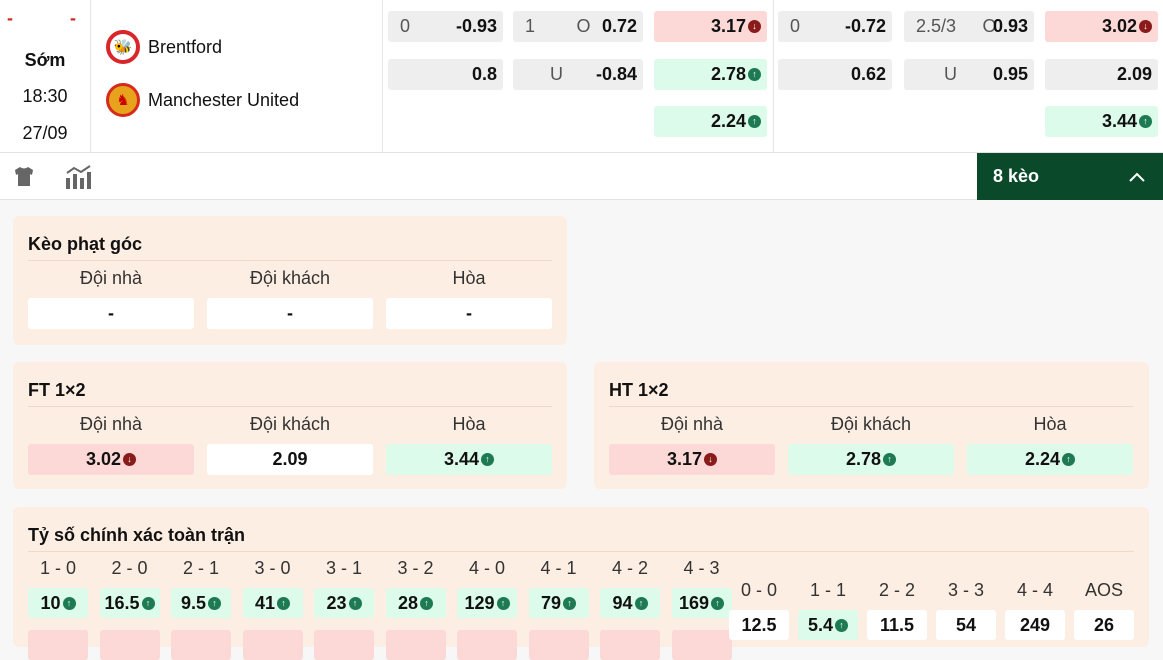 The width and height of the screenshot is (1163, 660). I want to click on odds-value: 0.8, so click(484, 74).